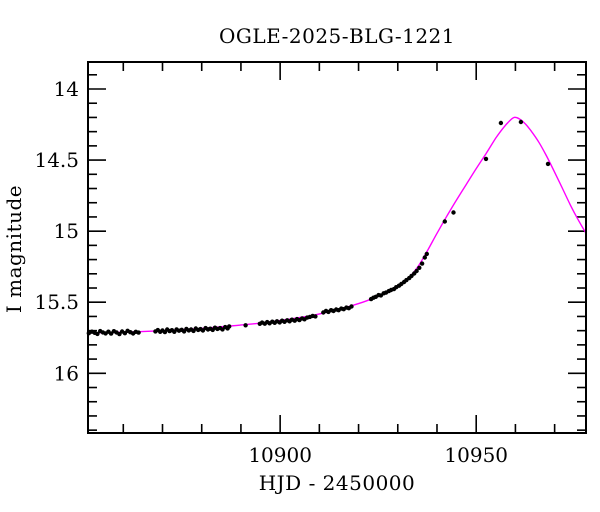  I want to click on y-axis-tick-label: 14, so click(66, 89).